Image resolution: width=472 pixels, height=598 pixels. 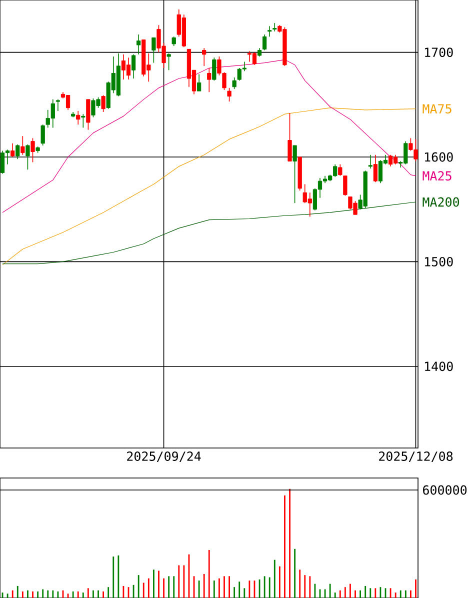 I want to click on y-tick-label: 1400, so click(x=439, y=367).